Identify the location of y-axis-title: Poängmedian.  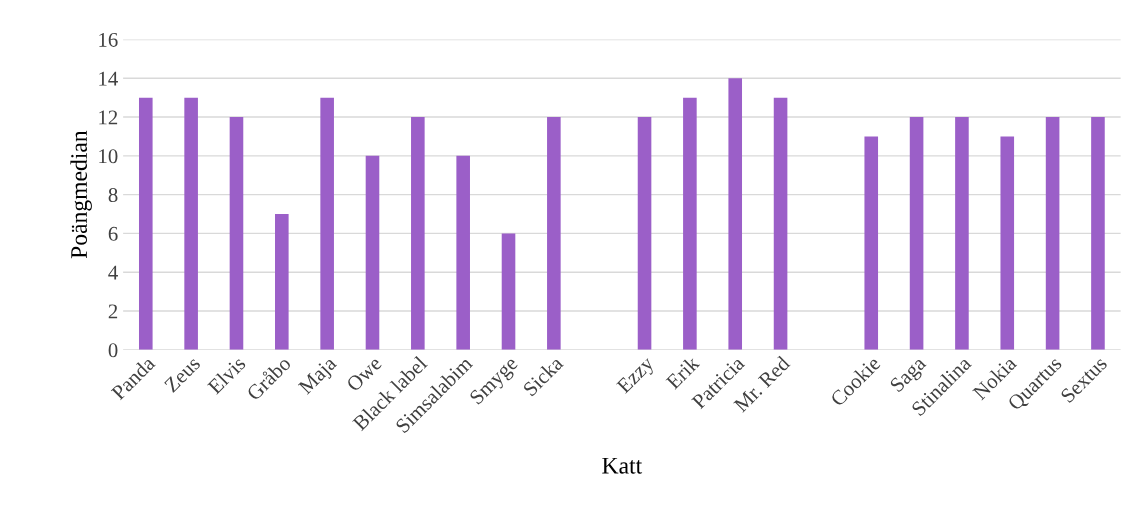
(81, 194).